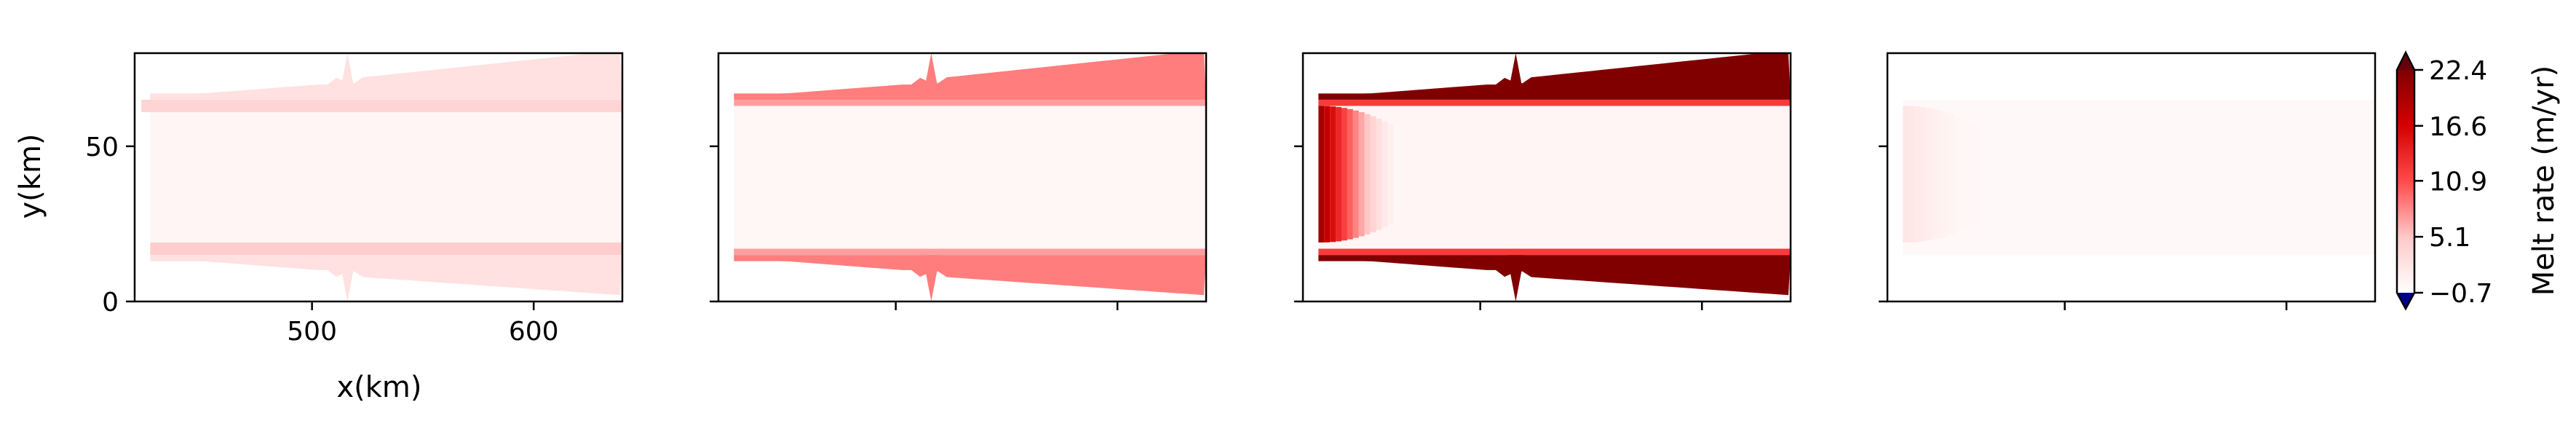 The height and width of the screenshot is (426, 2576). Describe the element at coordinates (2405, 301) in the screenshot. I see `colorbar-under-arrow` at that location.